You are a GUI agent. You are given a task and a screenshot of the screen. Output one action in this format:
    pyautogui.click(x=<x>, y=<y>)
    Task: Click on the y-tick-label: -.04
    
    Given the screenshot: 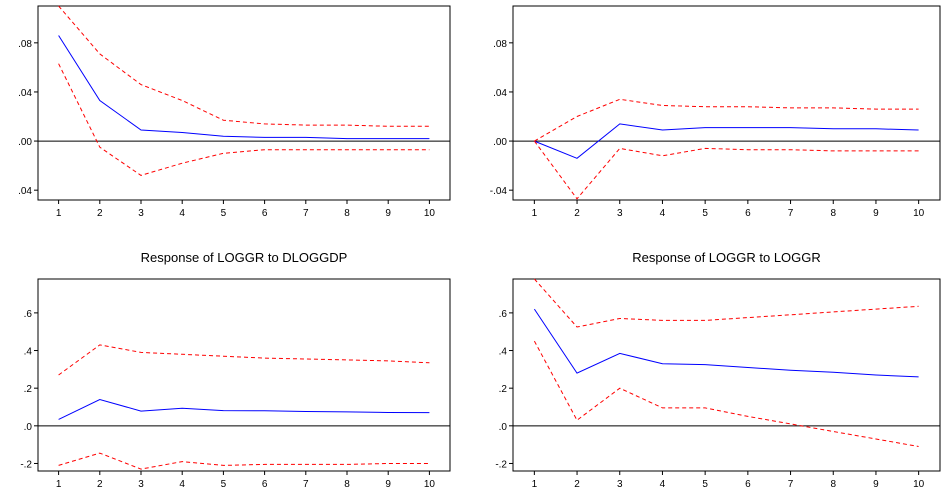 What is the action you would take?
    pyautogui.click(x=499, y=191)
    